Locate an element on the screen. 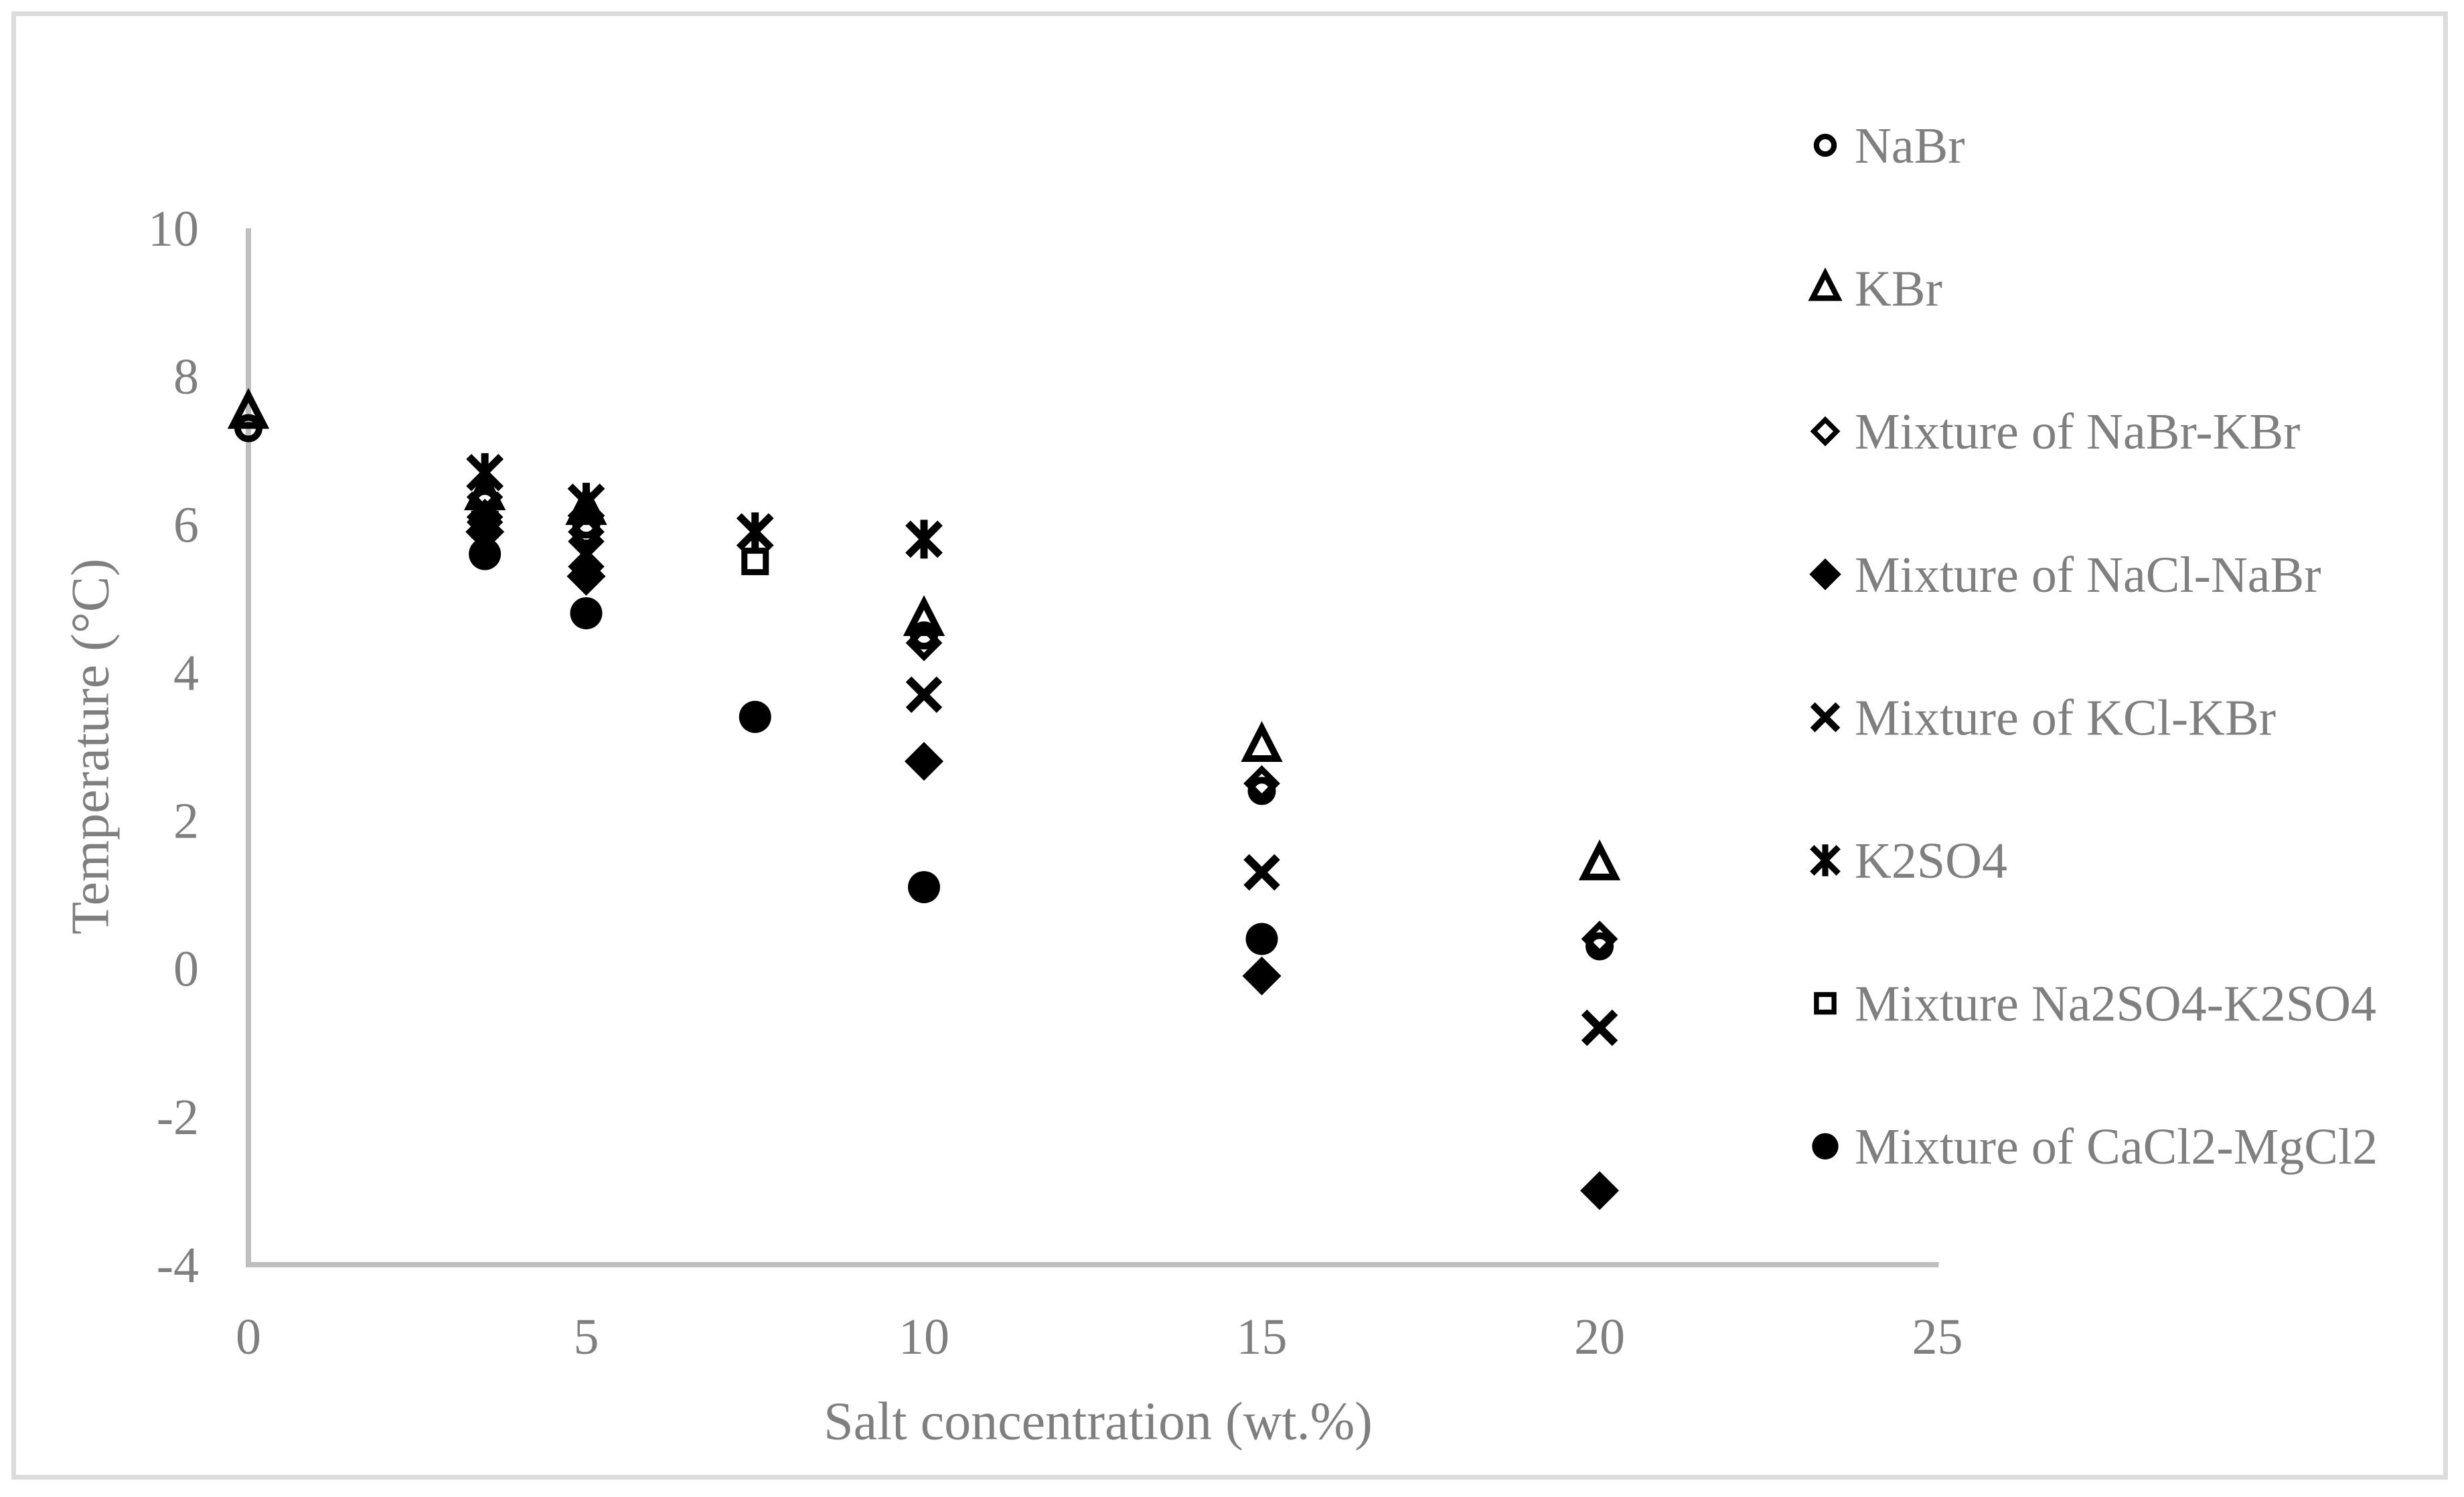  legend-label: Mixture Na2SO4-K2SO4 is located at coordinates (2115, 1004).